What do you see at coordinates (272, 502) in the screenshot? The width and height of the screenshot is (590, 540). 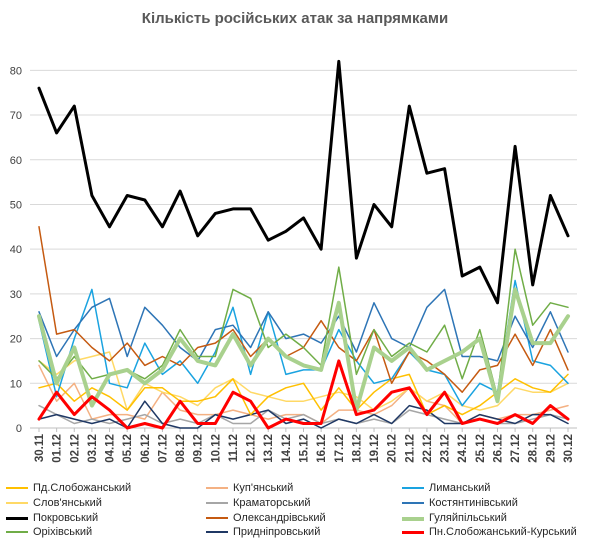 I see `legend-label: Краматорський` at bounding box center [272, 502].